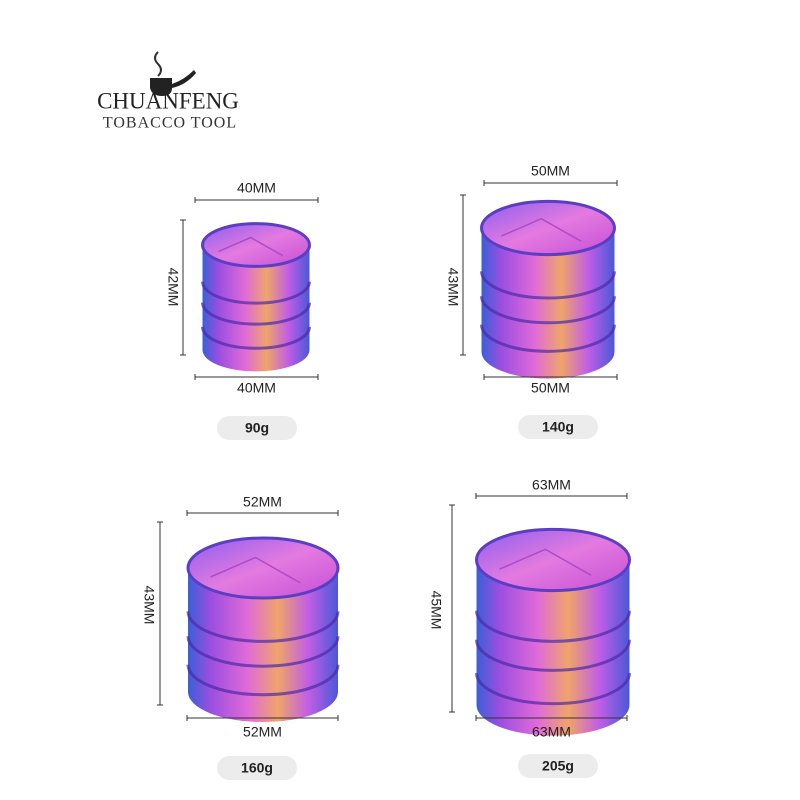 Image resolution: width=800 pixels, height=800 pixels. What do you see at coordinates (256, 388) in the screenshot?
I see `bottom-width-label: 40MM` at bounding box center [256, 388].